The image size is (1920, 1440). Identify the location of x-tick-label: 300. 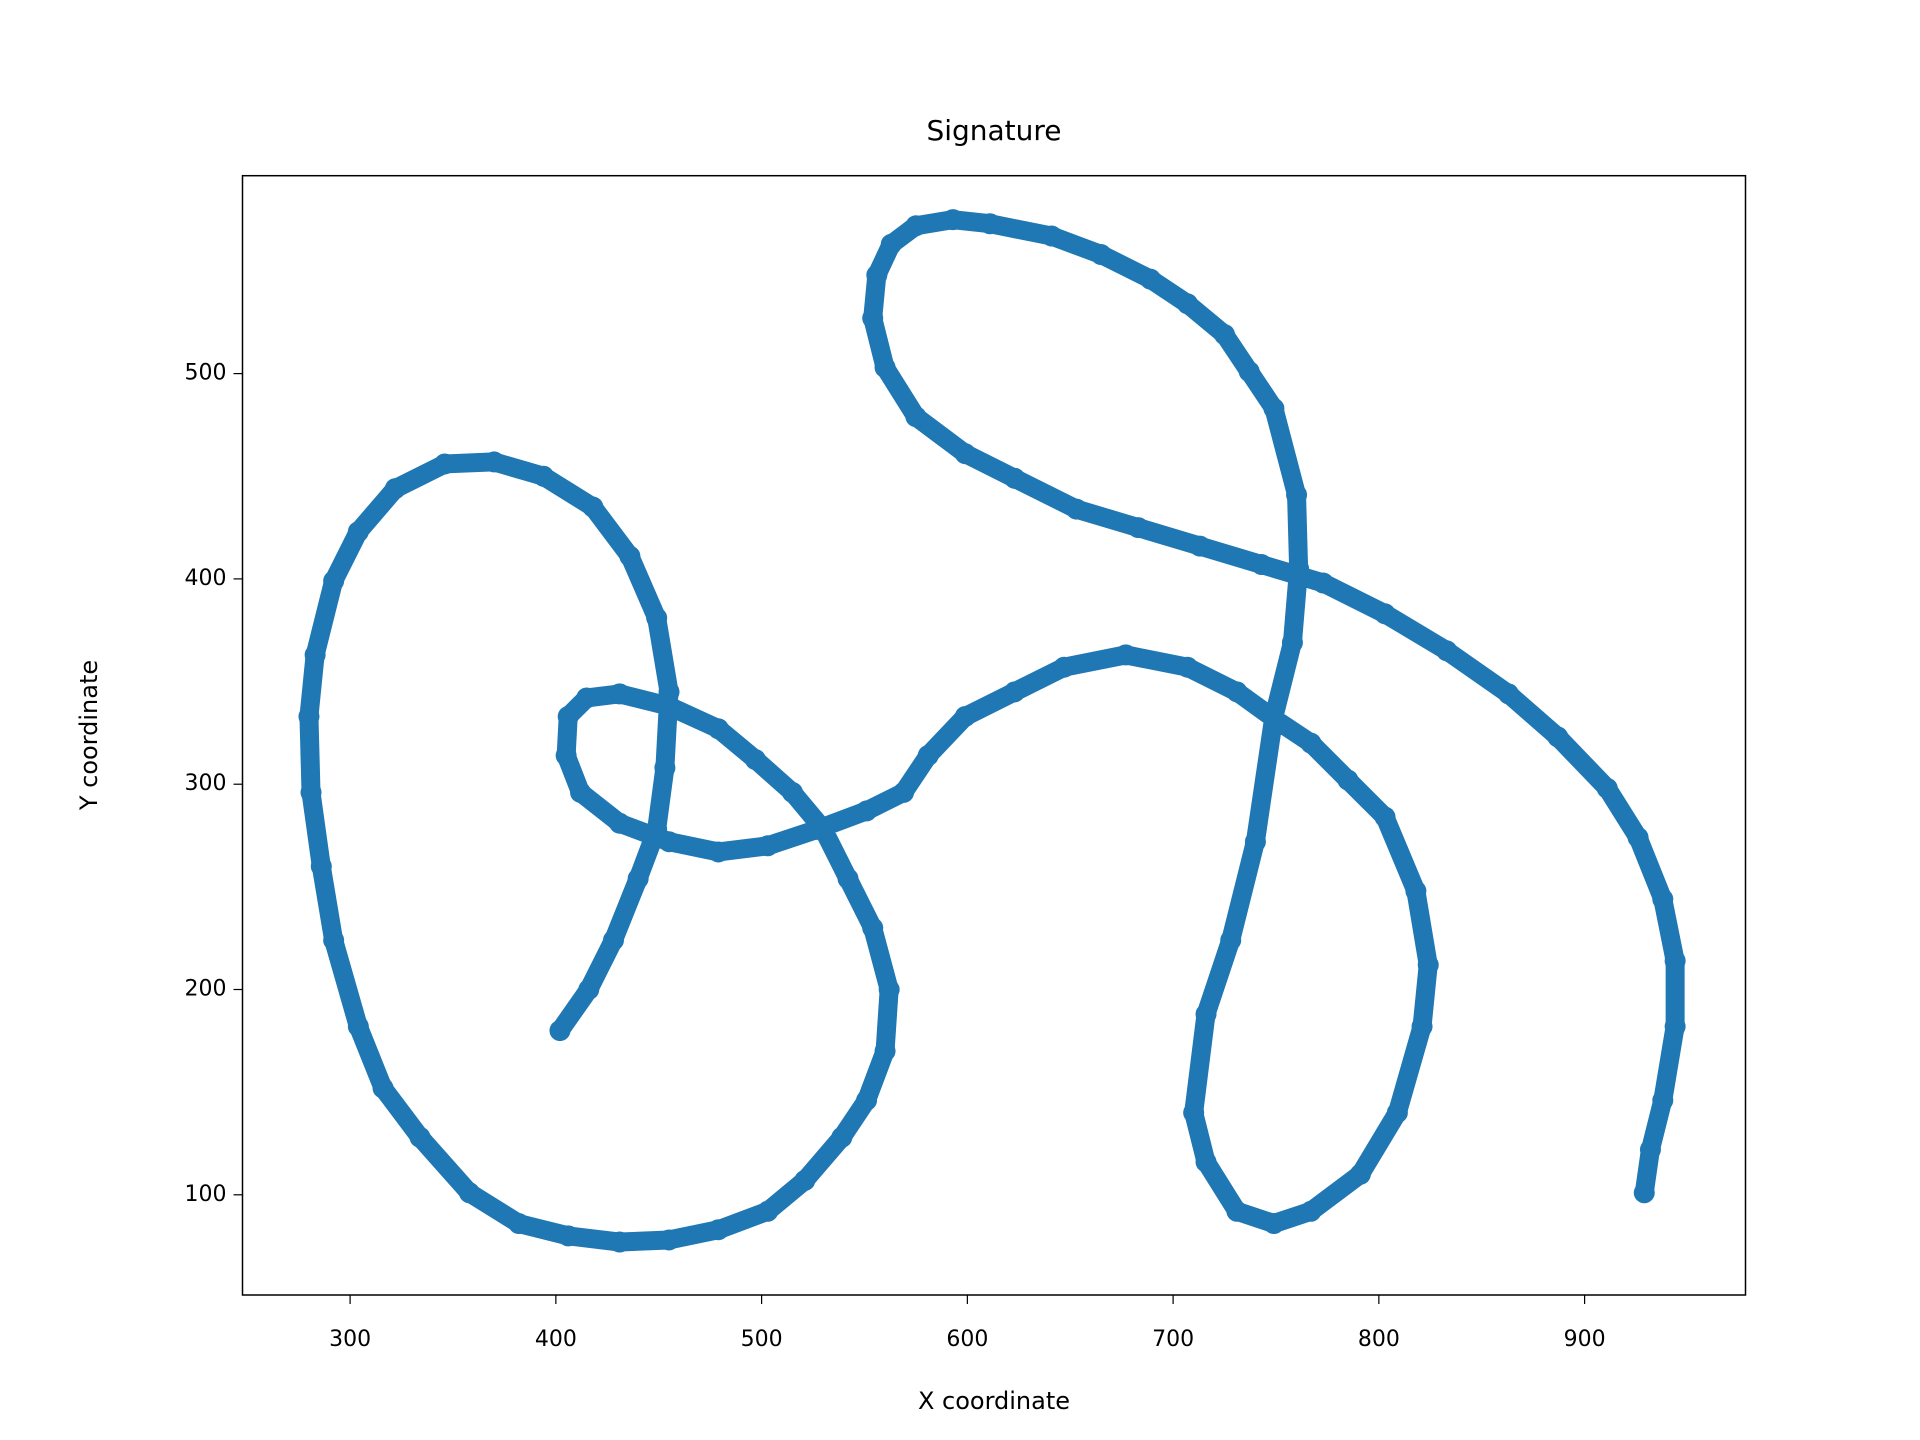
(350, 1339).